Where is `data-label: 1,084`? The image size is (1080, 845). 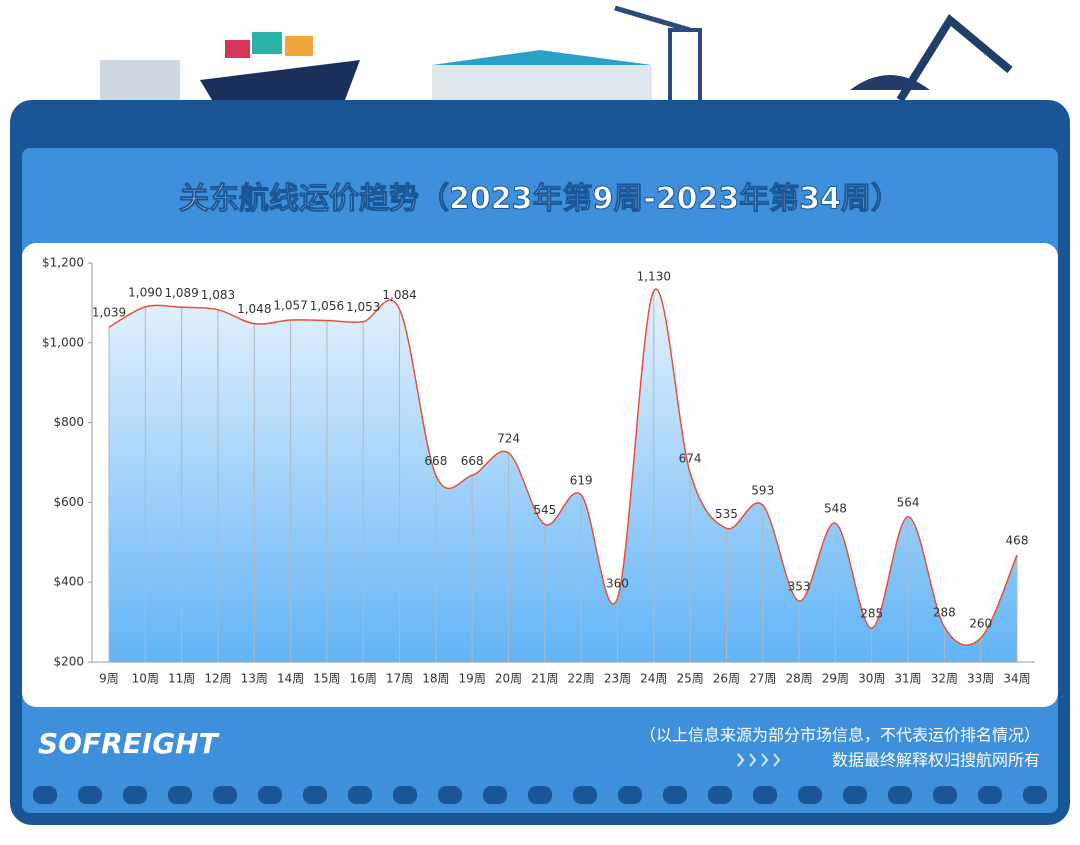
data-label: 1,084 is located at coordinates (399, 295).